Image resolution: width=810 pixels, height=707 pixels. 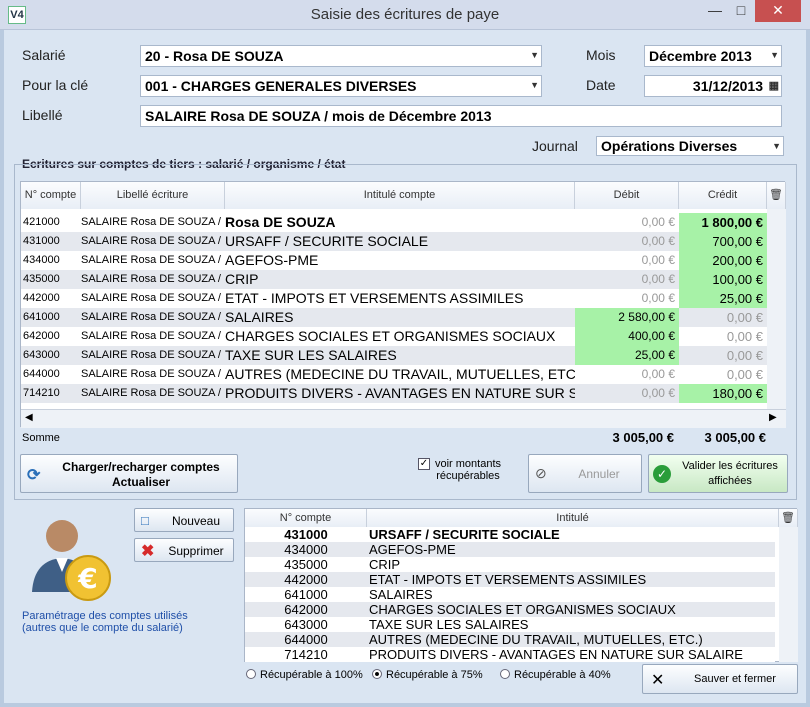 What do you see at coordinates (400, 195) in the screenshot?
I see `col-header-intitule: Intitulé compte` at bounding box center [400, 195].